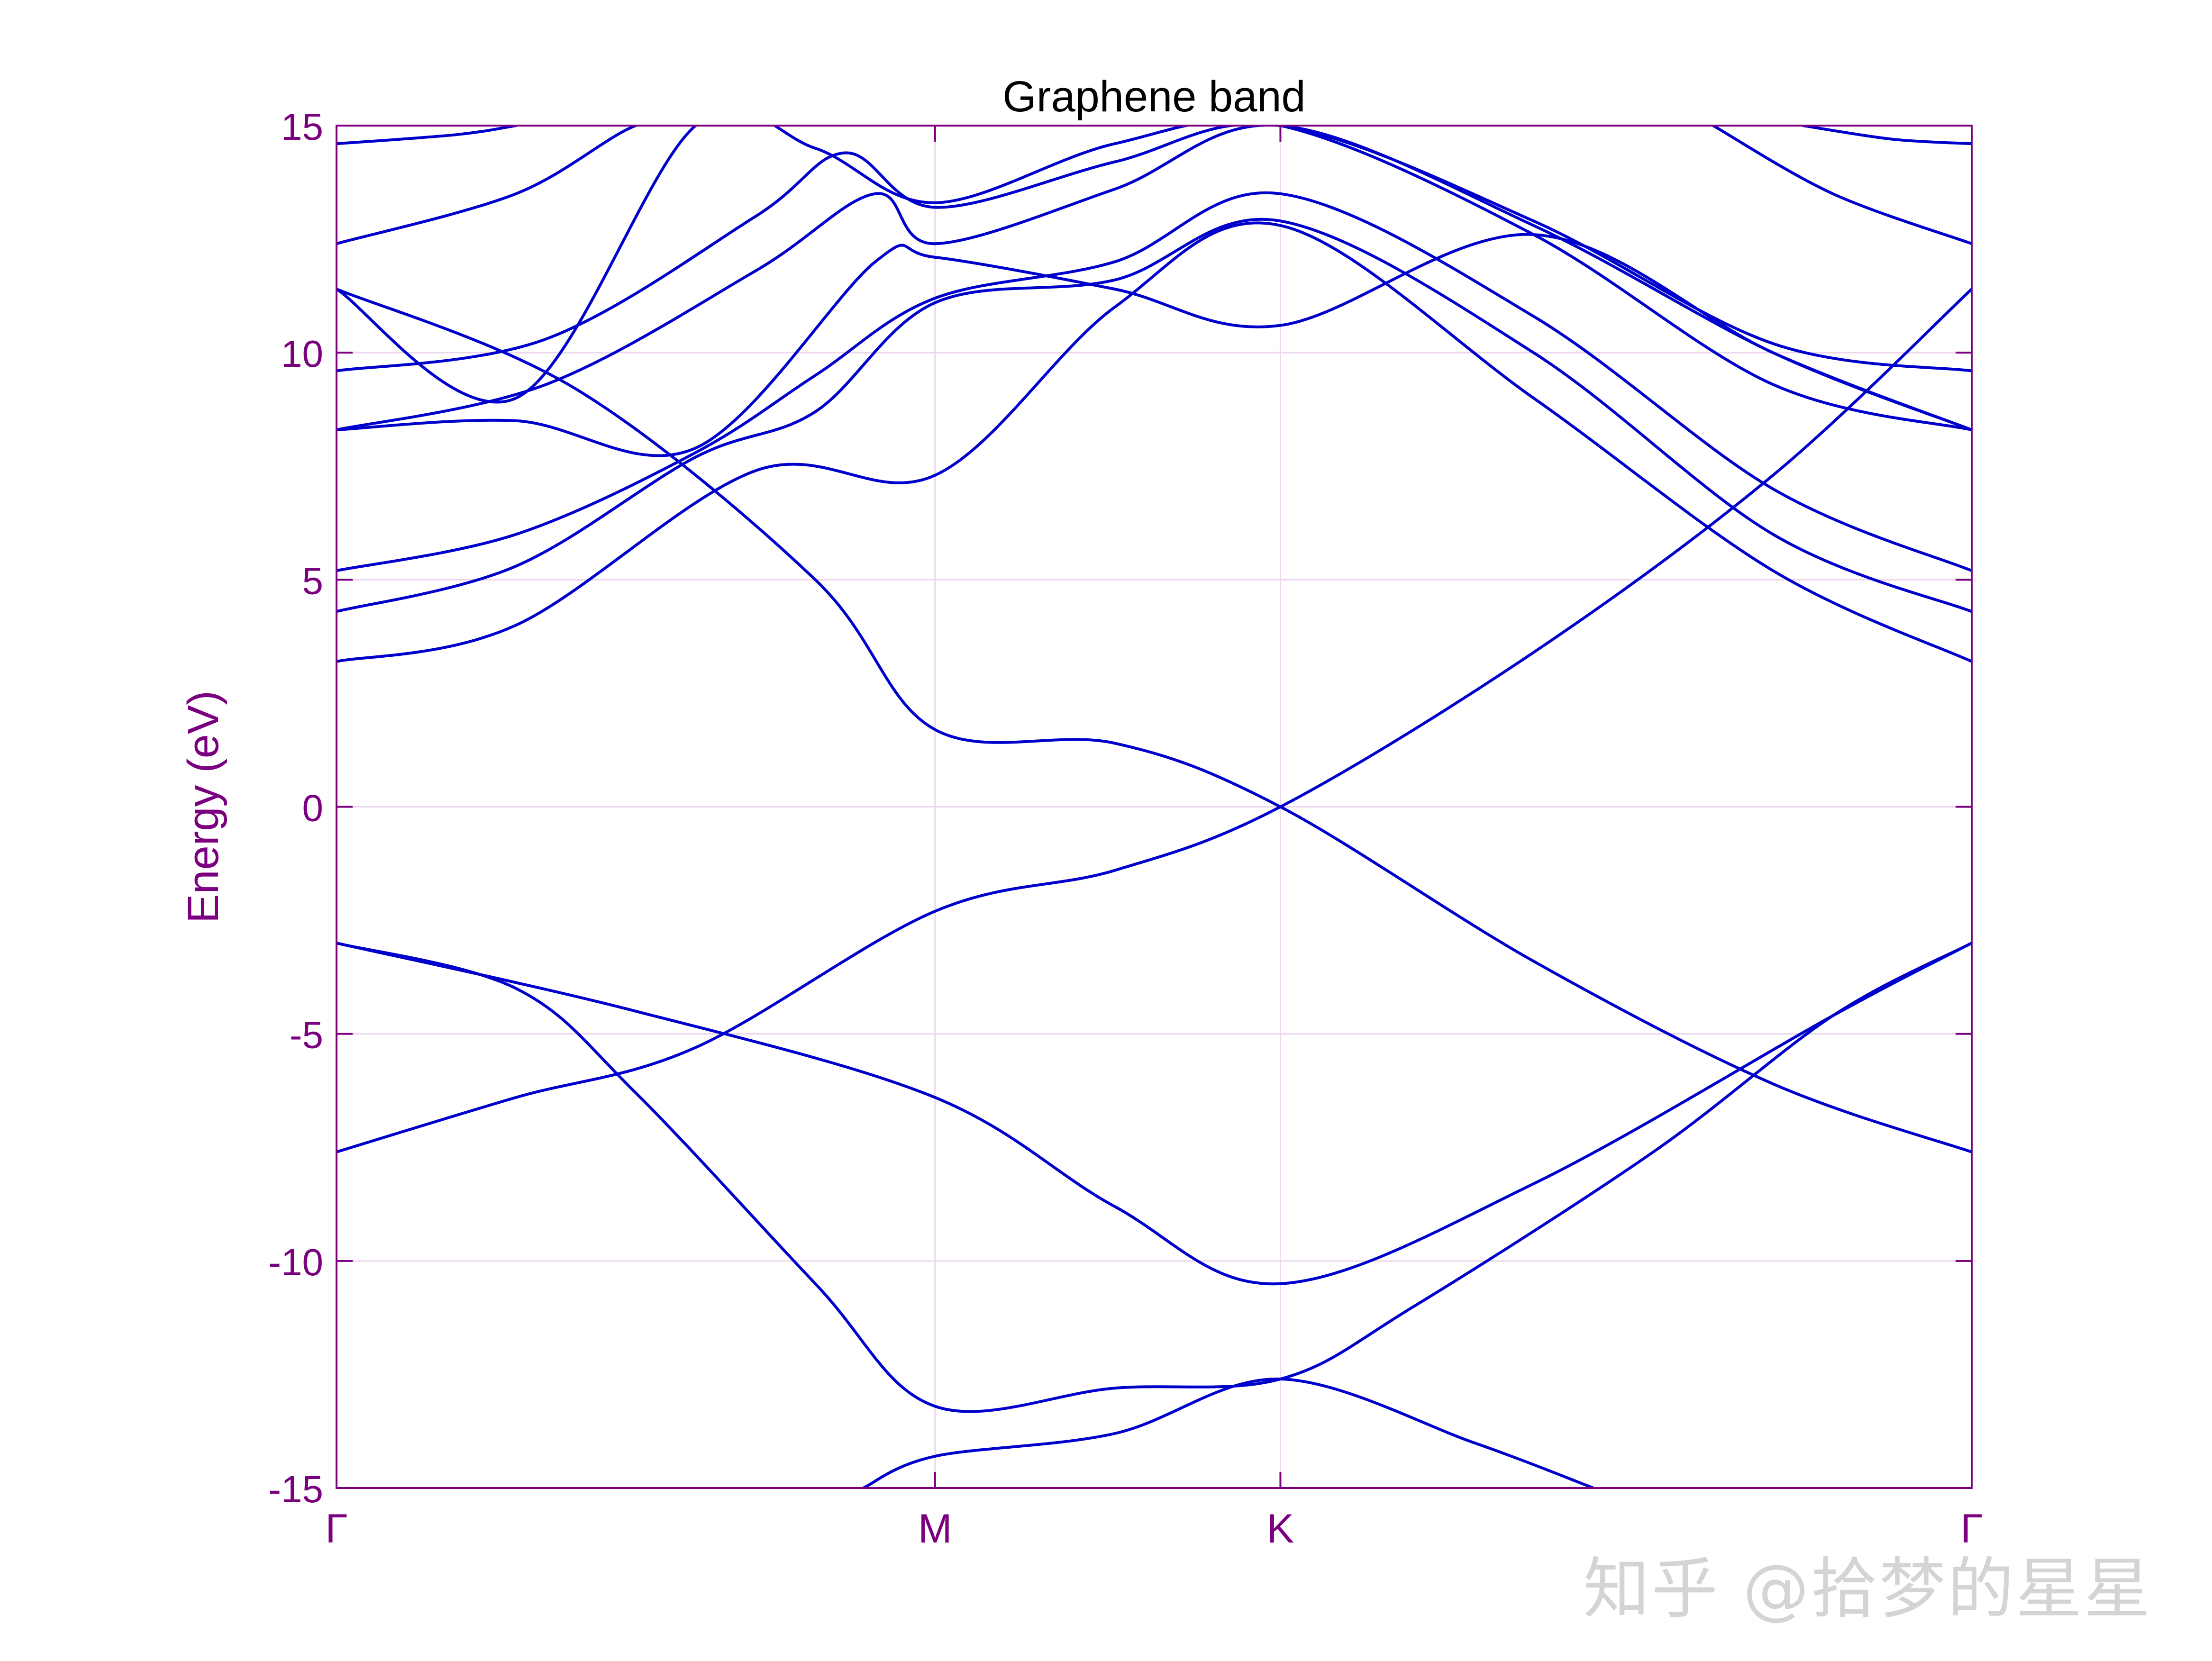 The height and width of the screenshot is (1661, 2212). Describe the element at coordinates (306, 1035) in the screenshot. I see `y-tick-label: -5` at that location.